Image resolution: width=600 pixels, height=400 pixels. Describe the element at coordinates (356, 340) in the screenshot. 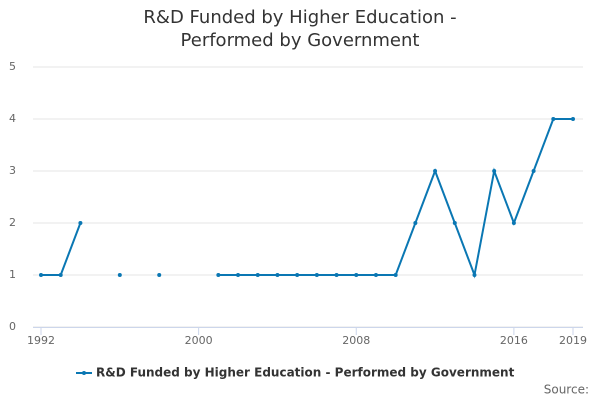

I see `x-tick-label: 2008` at that location.